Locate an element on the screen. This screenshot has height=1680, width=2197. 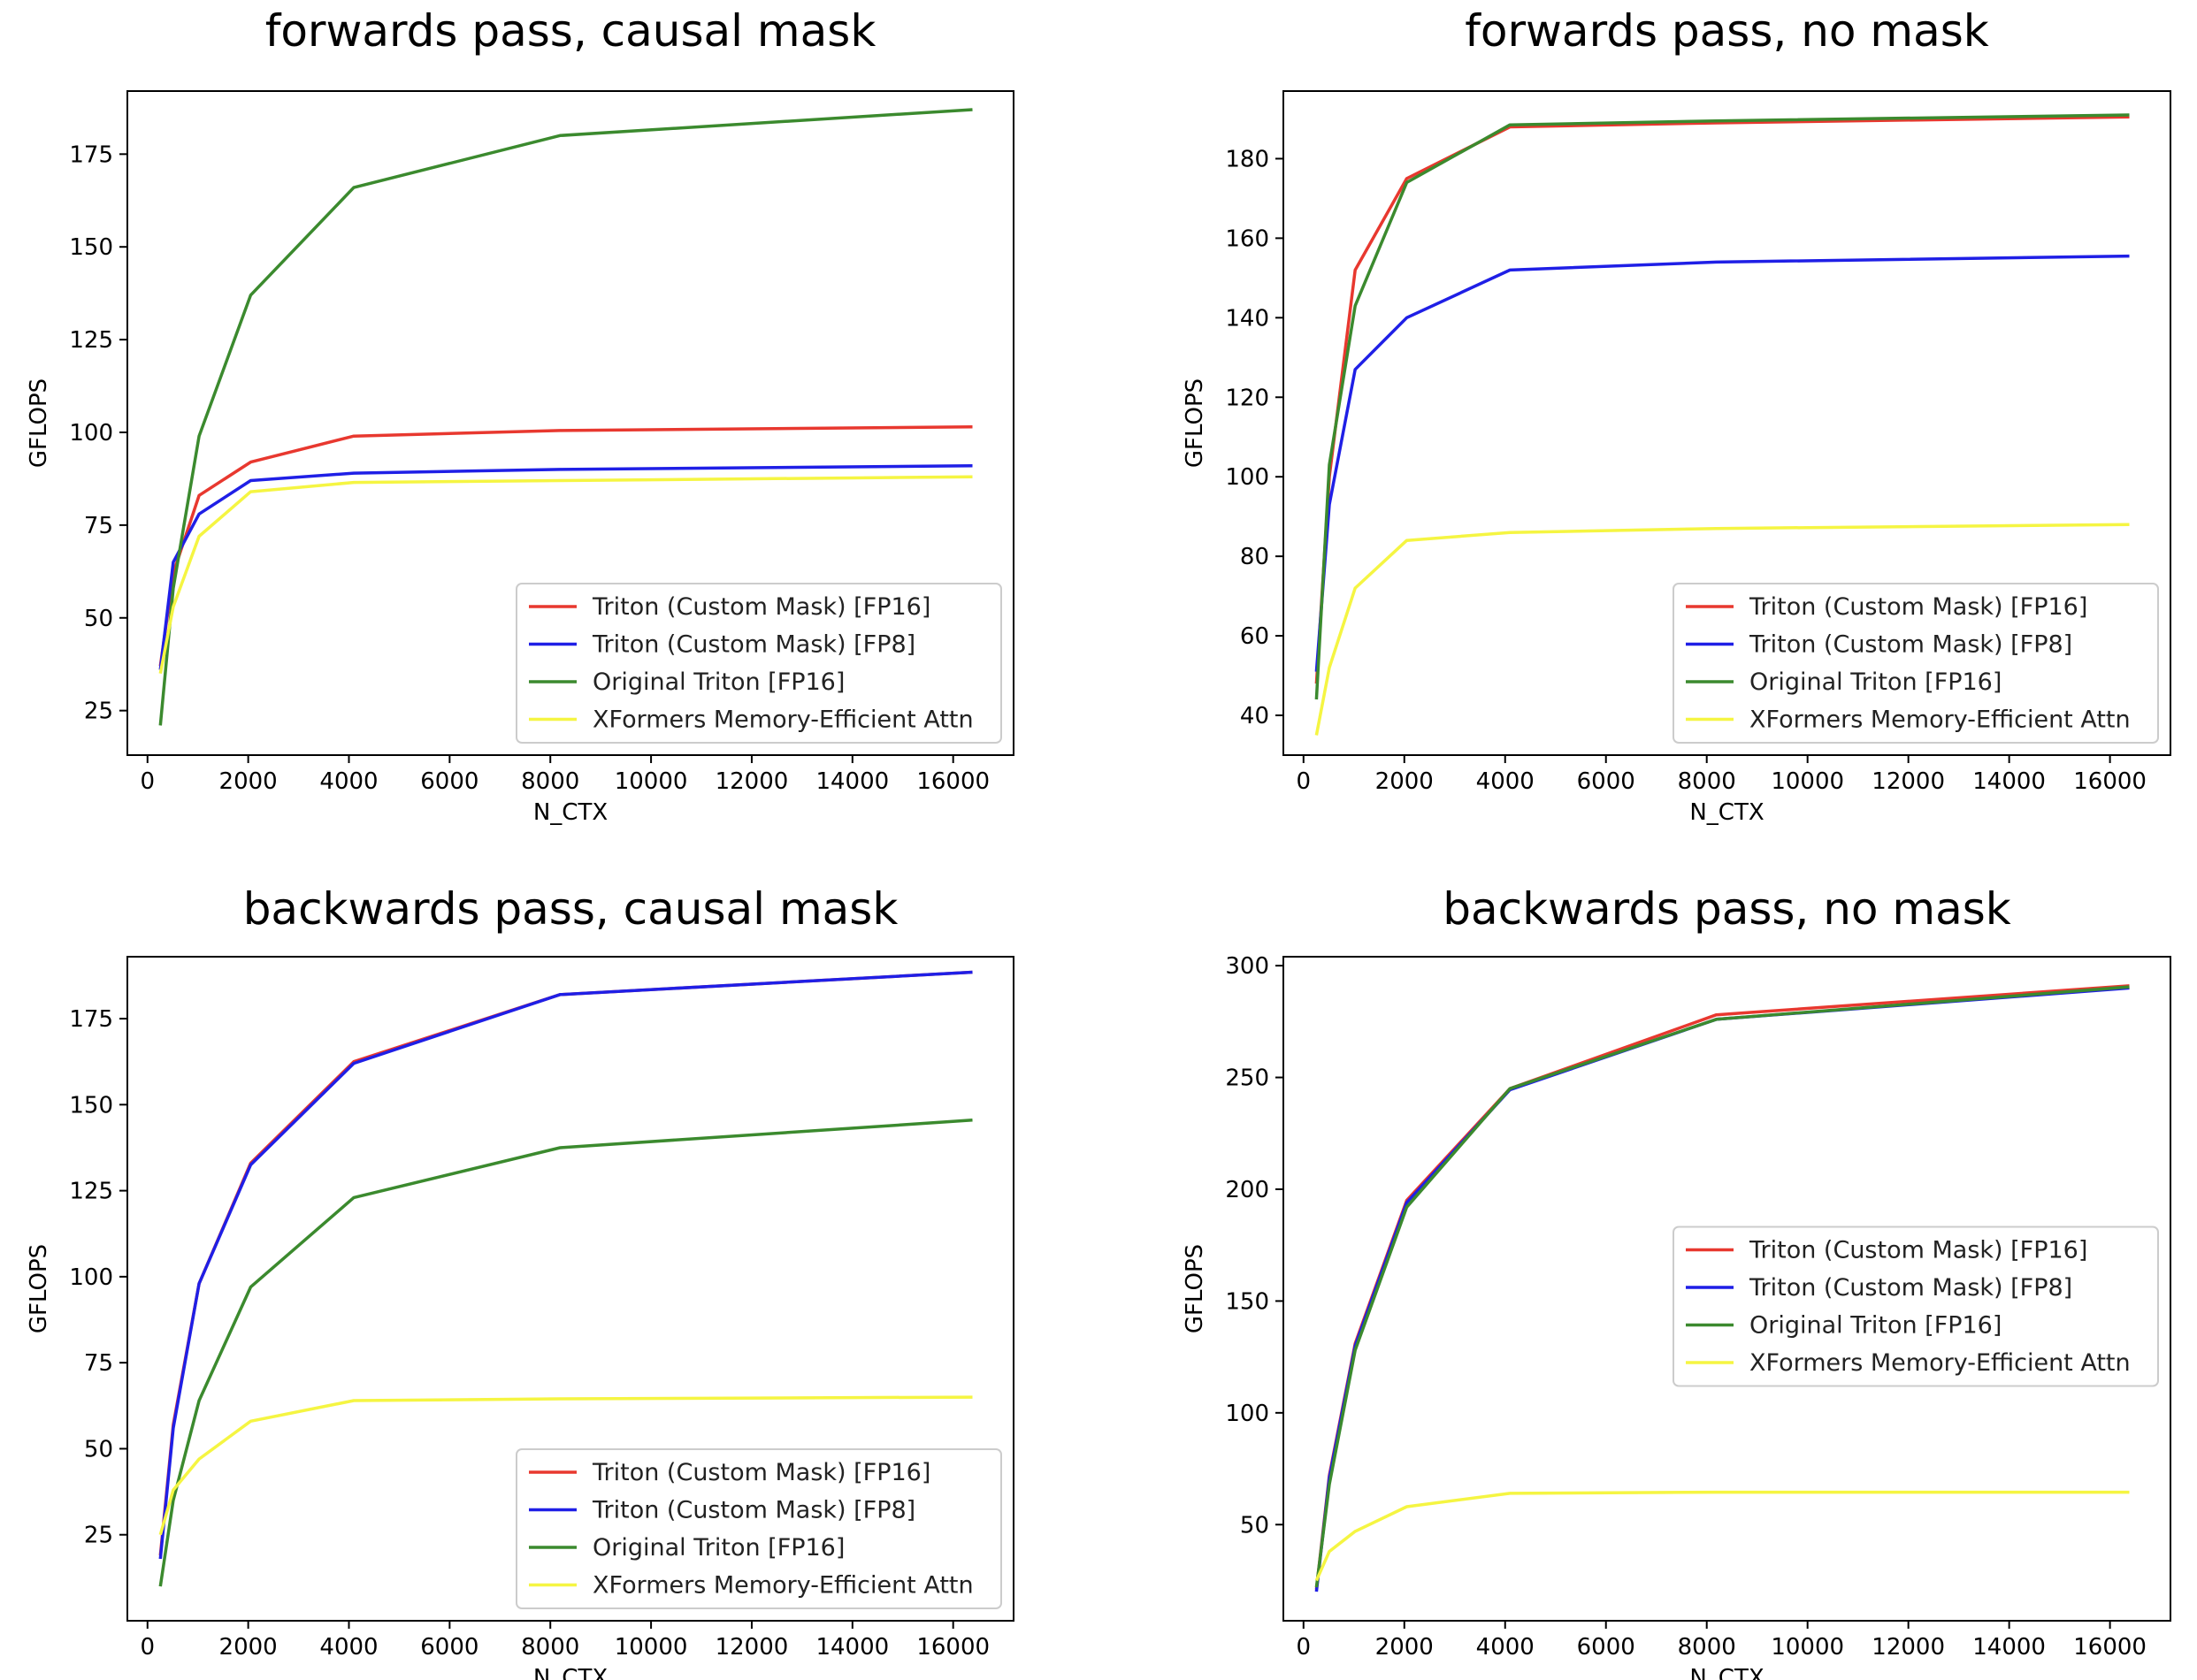
chart-title: forwards pass, causal mask is located at coordinates (571, 31).